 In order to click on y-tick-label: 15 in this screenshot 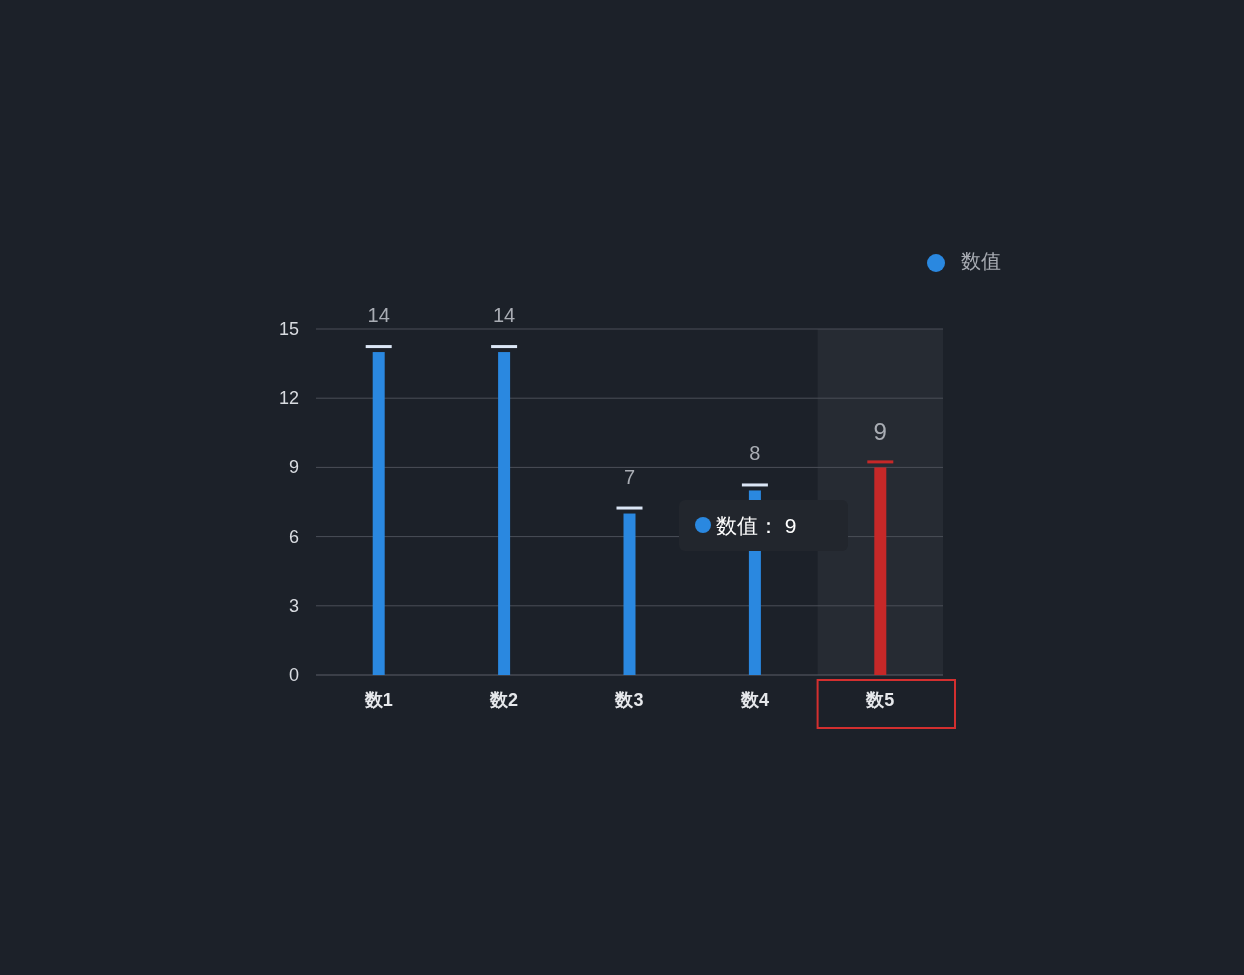, I will do `click(288, 329)`.